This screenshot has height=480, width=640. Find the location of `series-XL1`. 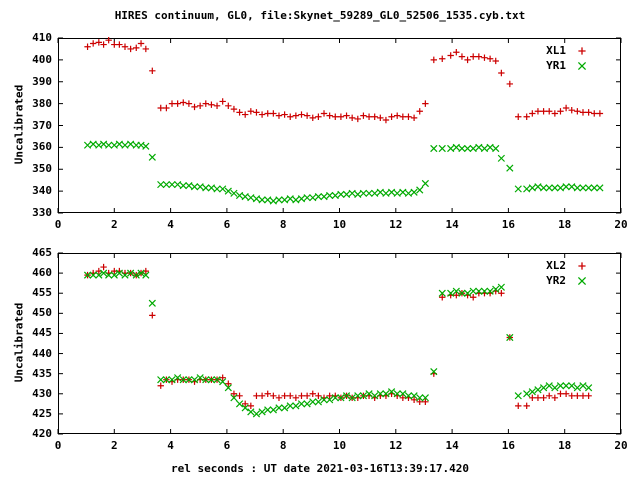

series-XL1 is located at coordinates (344, 80).